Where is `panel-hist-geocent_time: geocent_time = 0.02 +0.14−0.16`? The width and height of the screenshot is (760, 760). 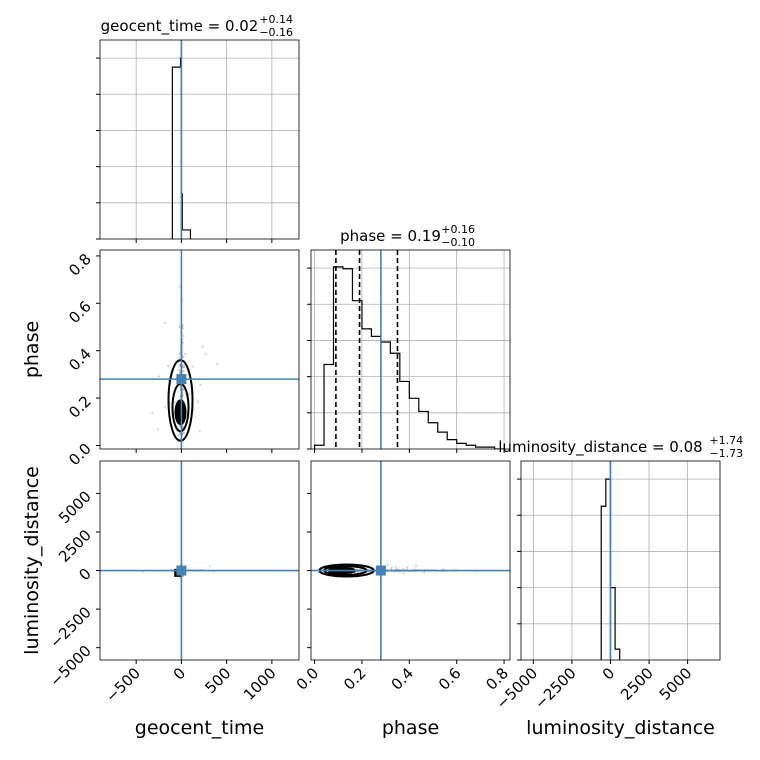 panel-hist-geocent_time: geocent_time = 0.02 +0.14−0.16 is located at coordinates (198, 126).